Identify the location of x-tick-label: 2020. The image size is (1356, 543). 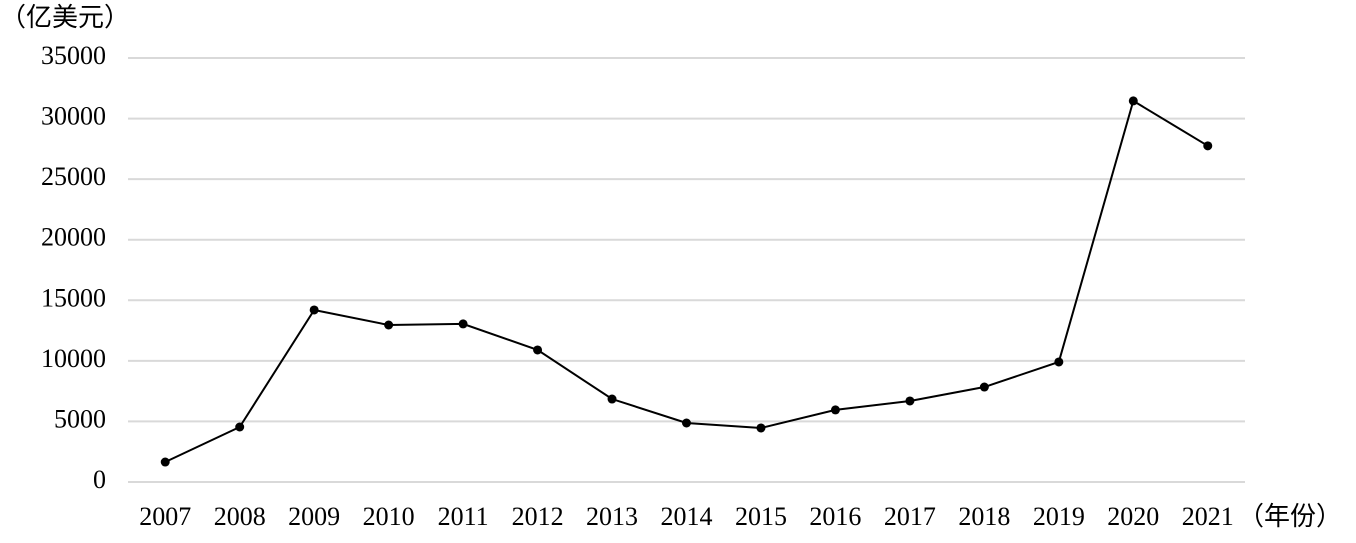
(1133, 516).